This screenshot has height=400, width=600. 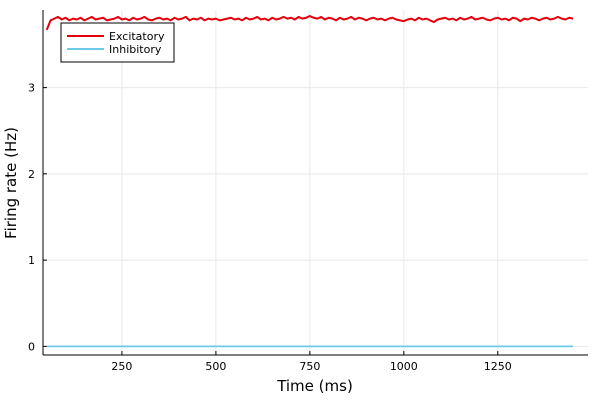 What do you see at coordinates (314, 386) in the screenshot?
I see `x-axis-title: Time (ms)` at bounding box center [314, 386].